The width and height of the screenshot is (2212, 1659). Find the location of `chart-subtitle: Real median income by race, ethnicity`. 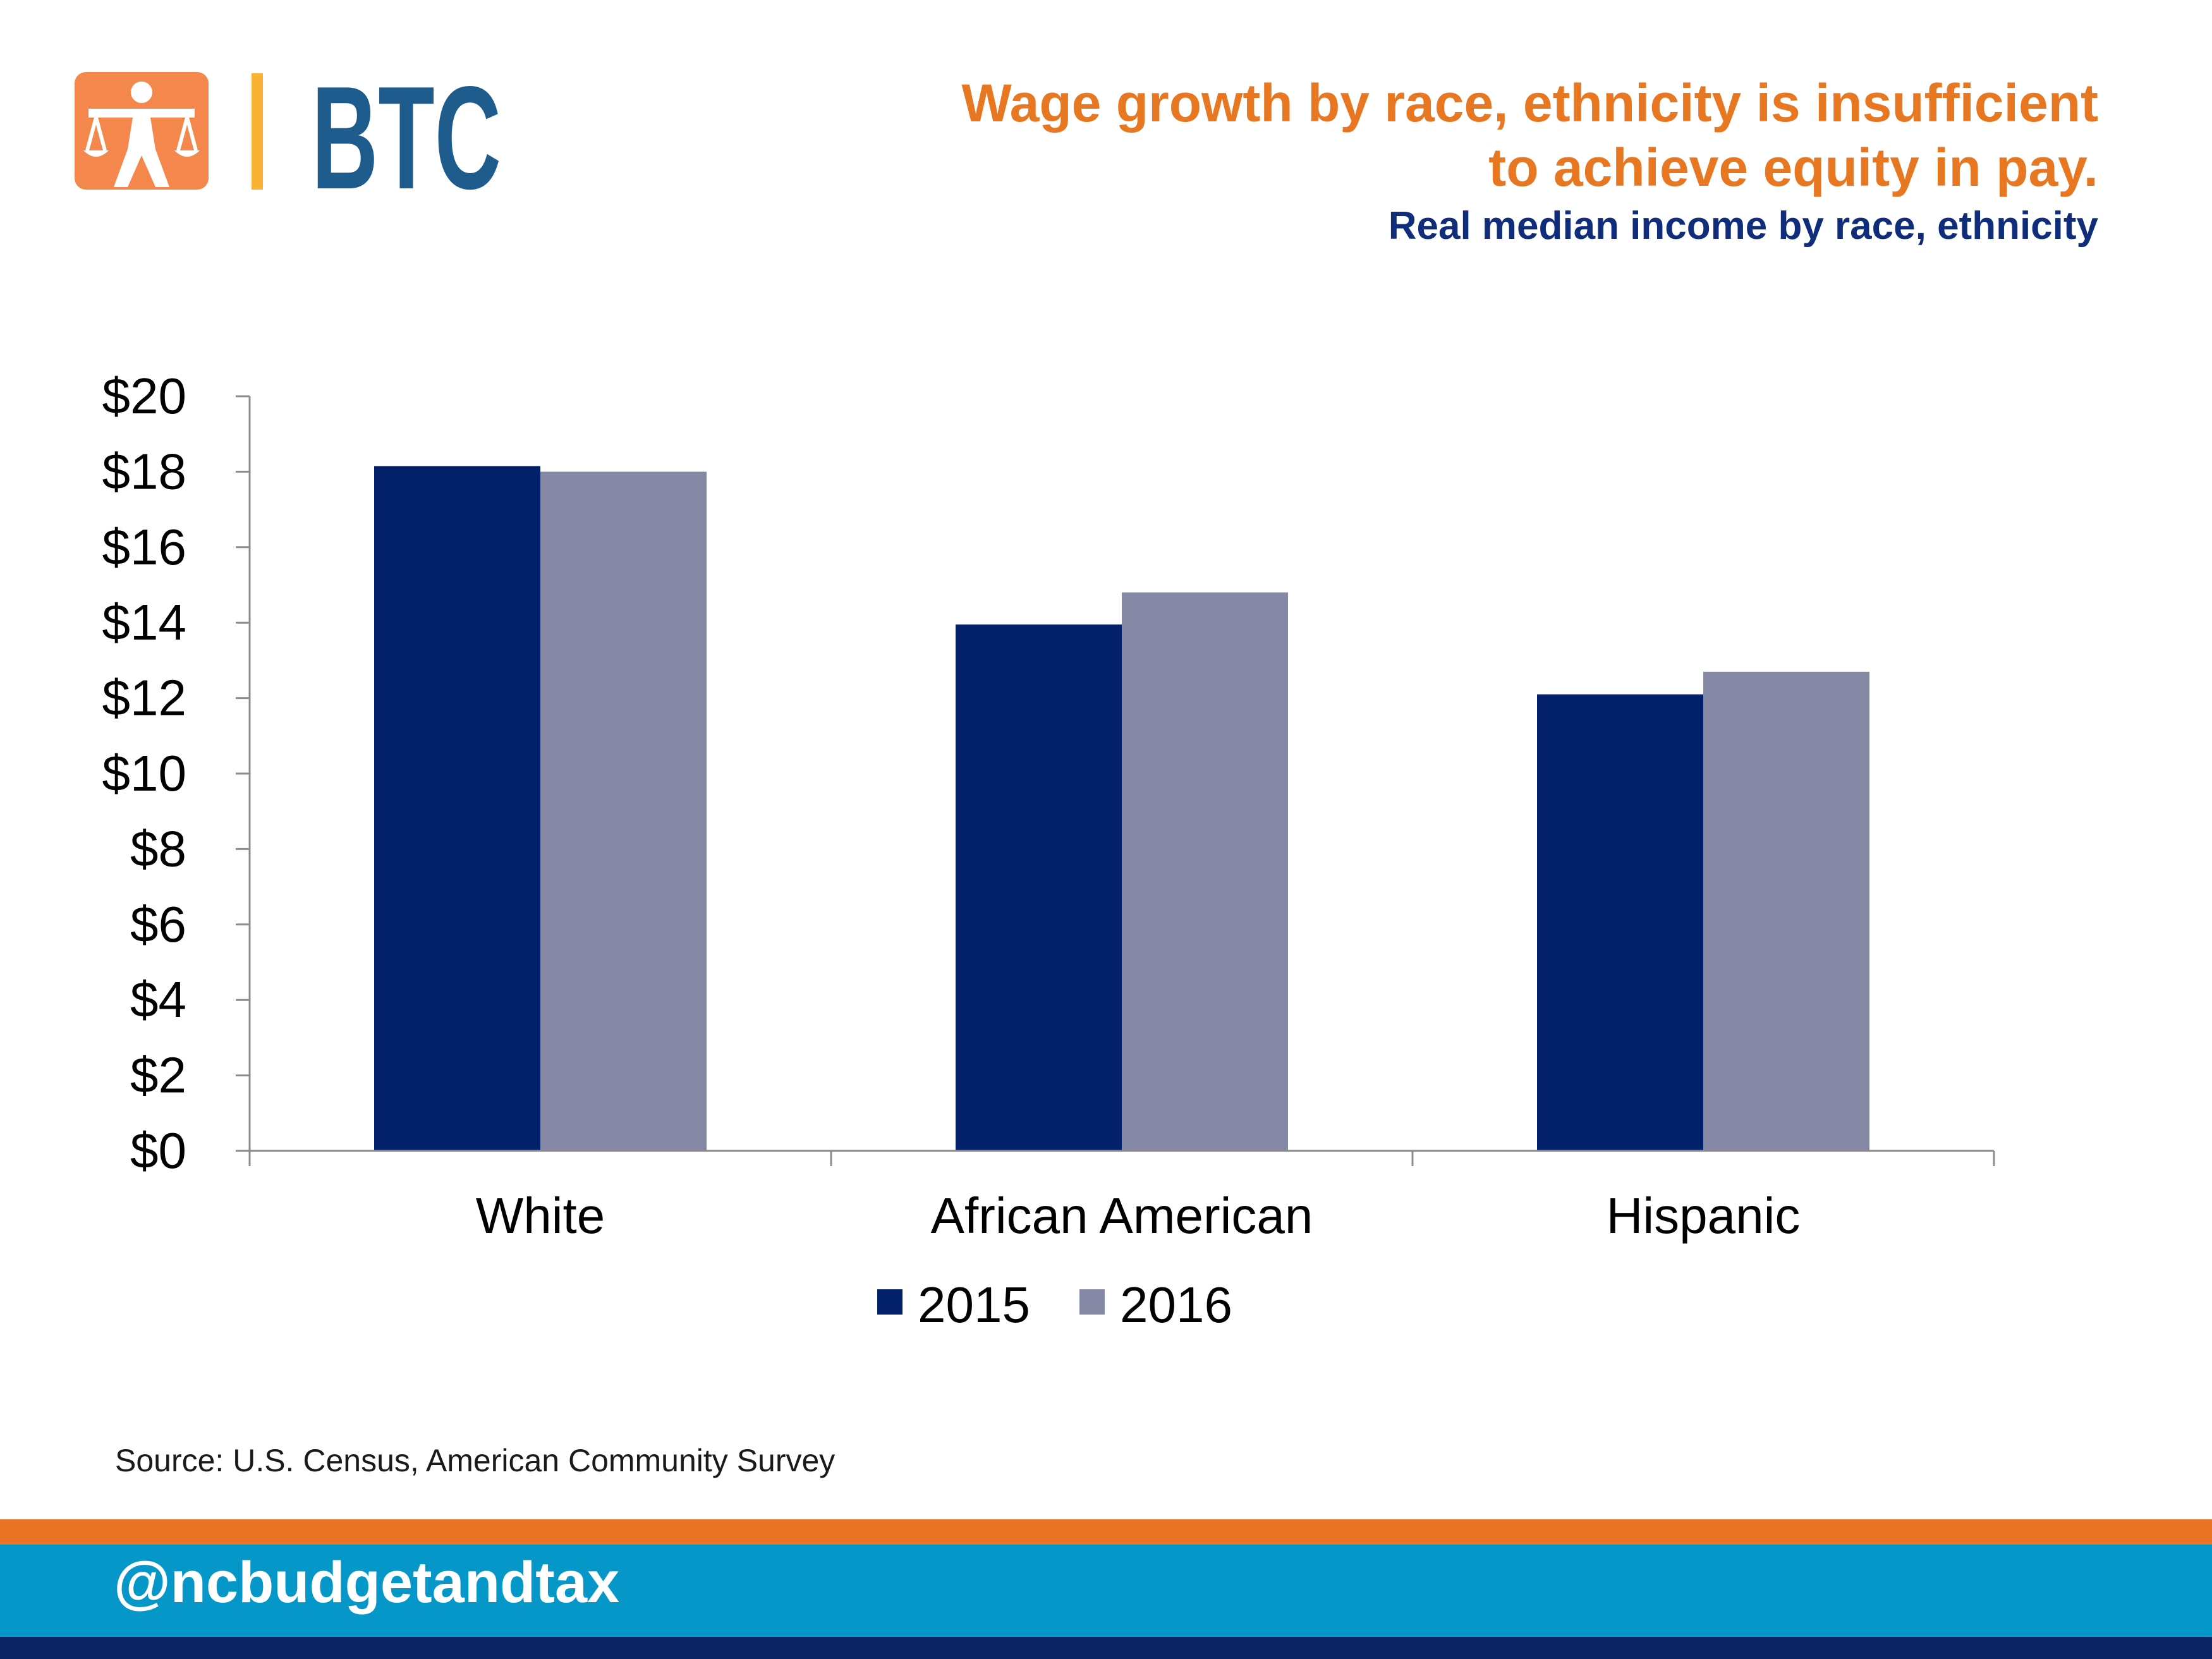

chart-subtitle: Real median income by race, ethnicity is located at coordinates (1743, 226).